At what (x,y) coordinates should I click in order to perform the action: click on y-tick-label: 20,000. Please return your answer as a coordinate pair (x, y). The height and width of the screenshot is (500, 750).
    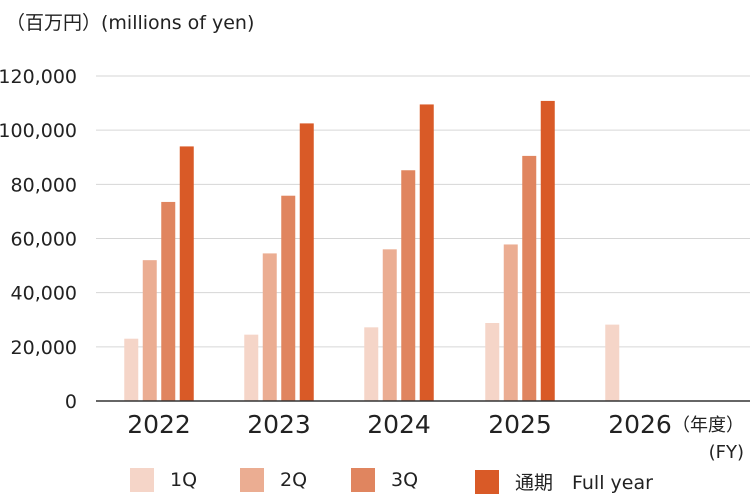
    Looking at the image, I should click on (44, 348).